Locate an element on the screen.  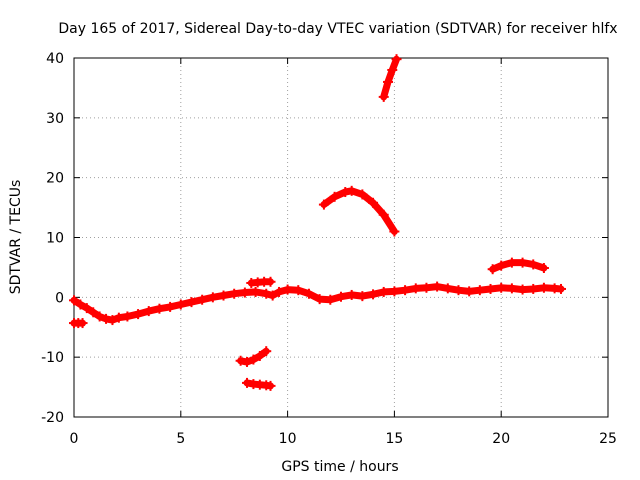
x-tick-label: 15 is located at coordinates (394, 439).